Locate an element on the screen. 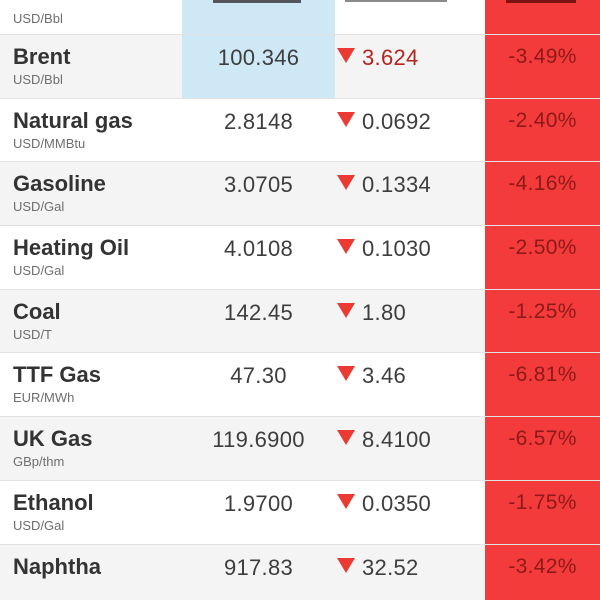 The height and width of the screenshot is (600, 600). change-cell: 32.52 is located at coordinates (410, 572).